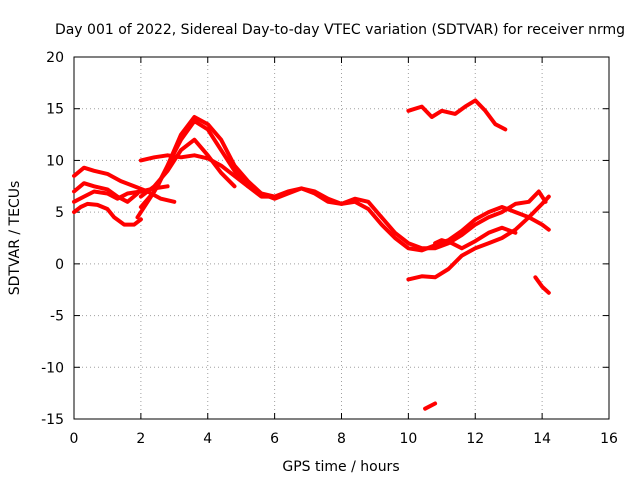  I want to click on y-tick-label: 5, so click(59, 213).